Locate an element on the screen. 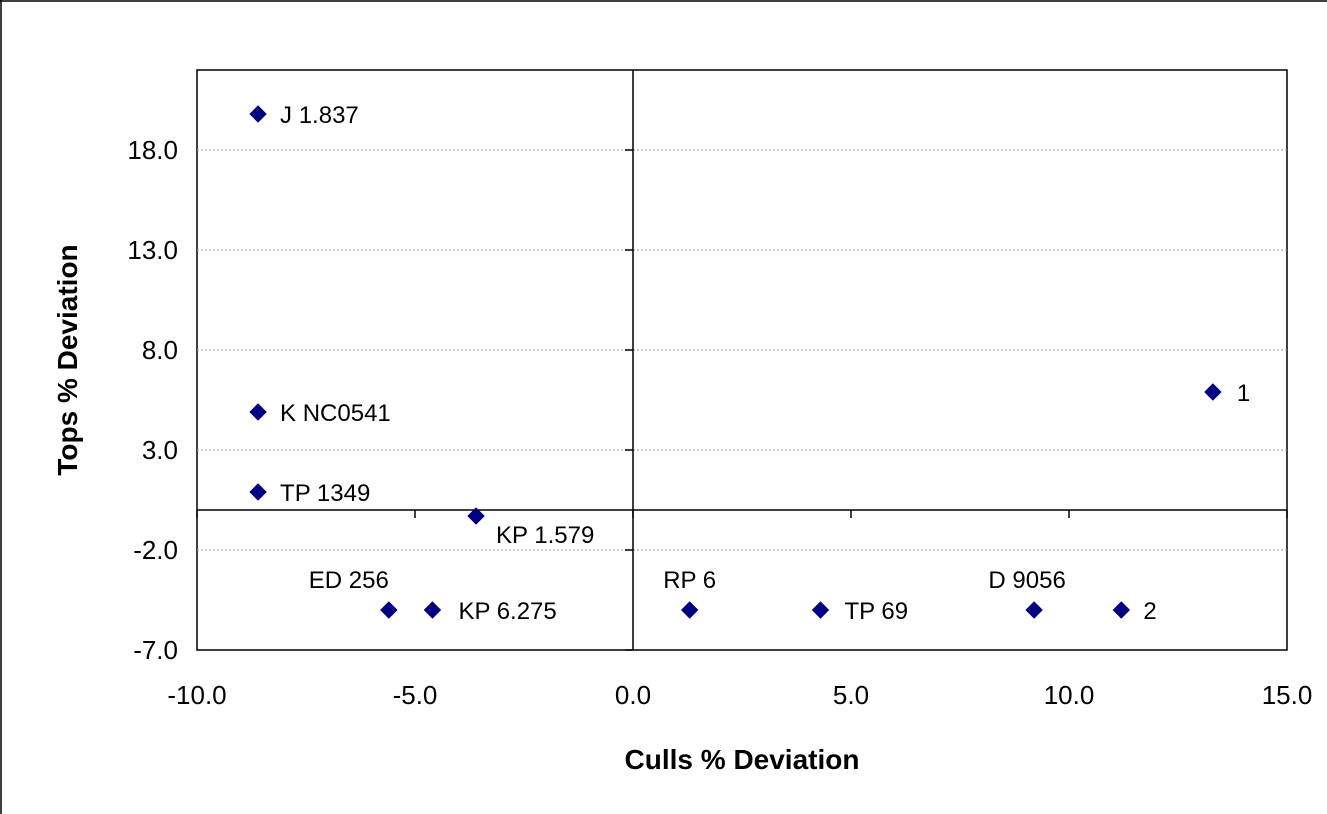 The height and width of the screenshot is (814, 1327). y-tick-label: -7.0 is located at coordinates (155, 650).